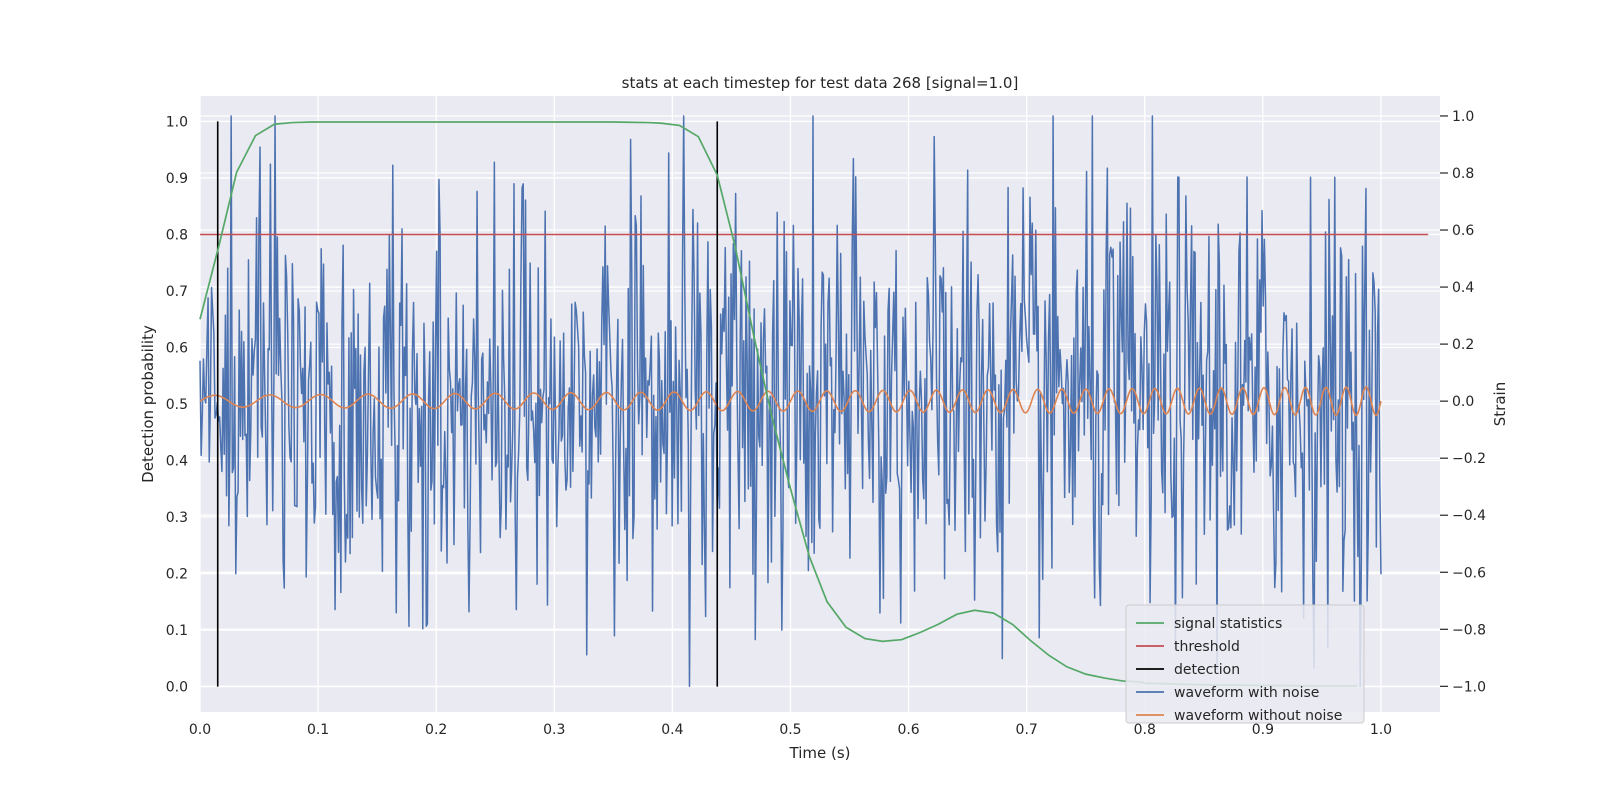  Describe the element at coordinates (1469, 573) in the screenshot. I see `y-right-tick-label: −0.6` at that location.